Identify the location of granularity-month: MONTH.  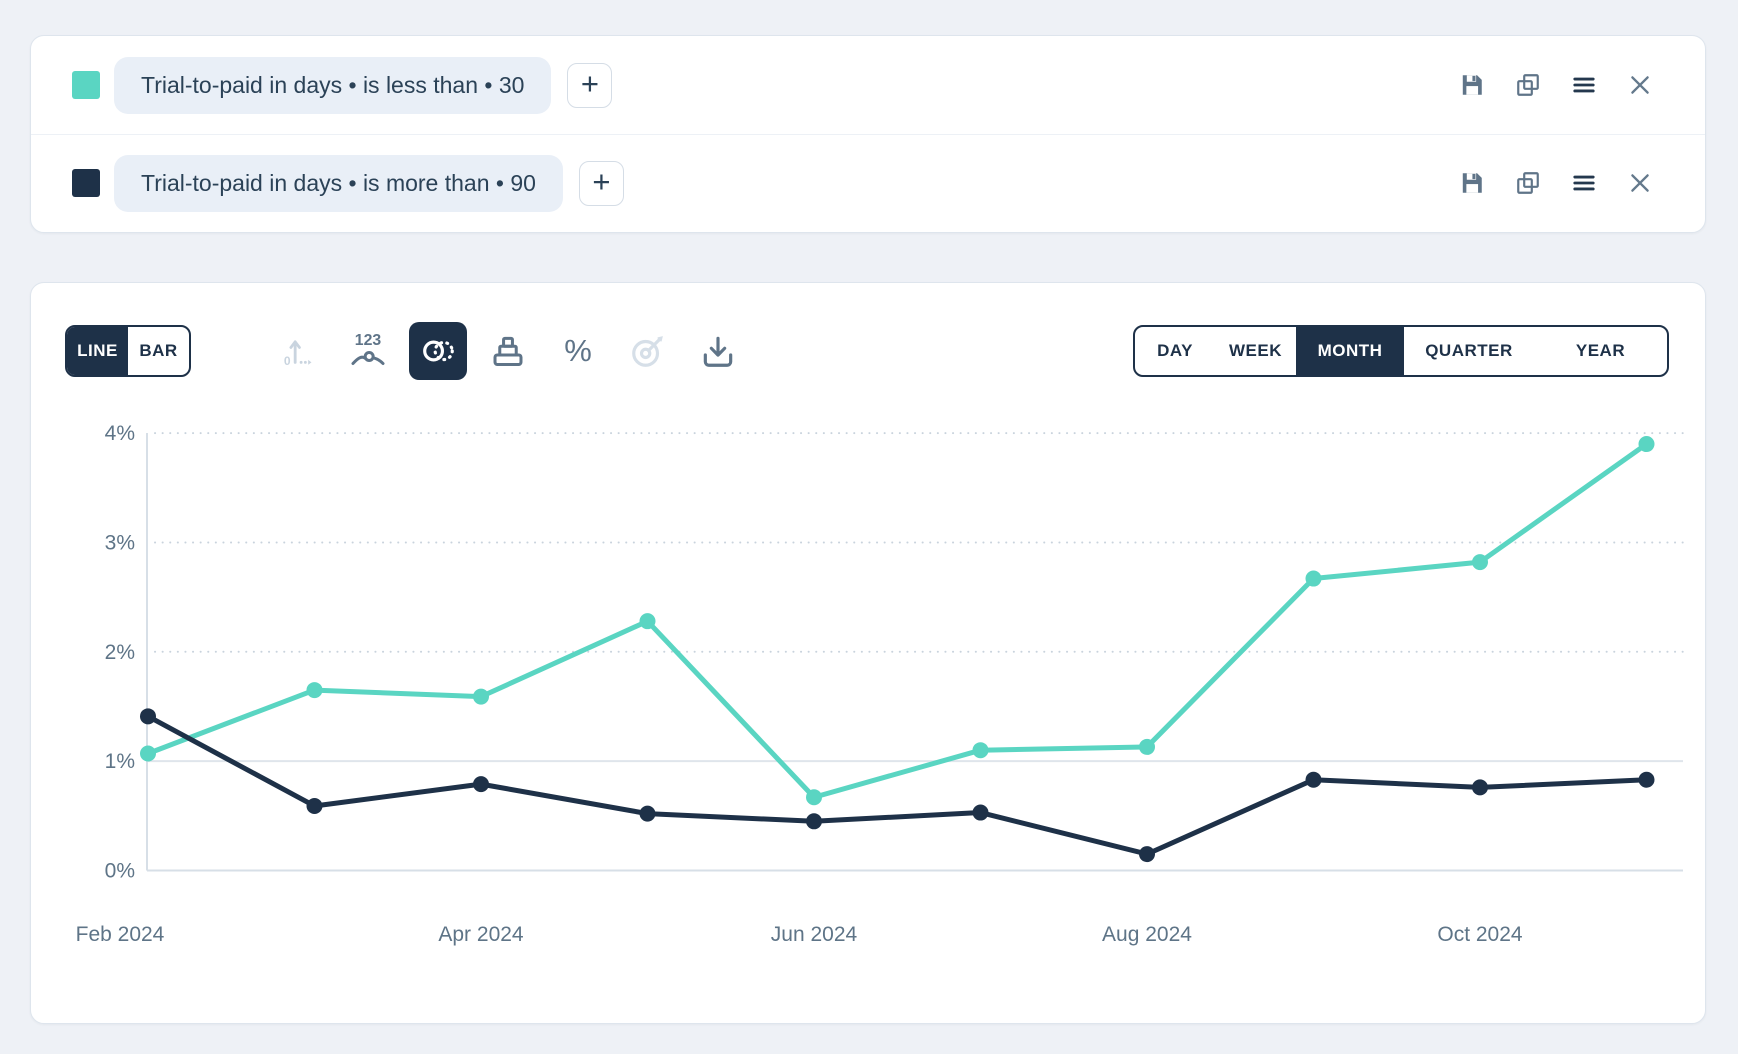
(1350, 351).